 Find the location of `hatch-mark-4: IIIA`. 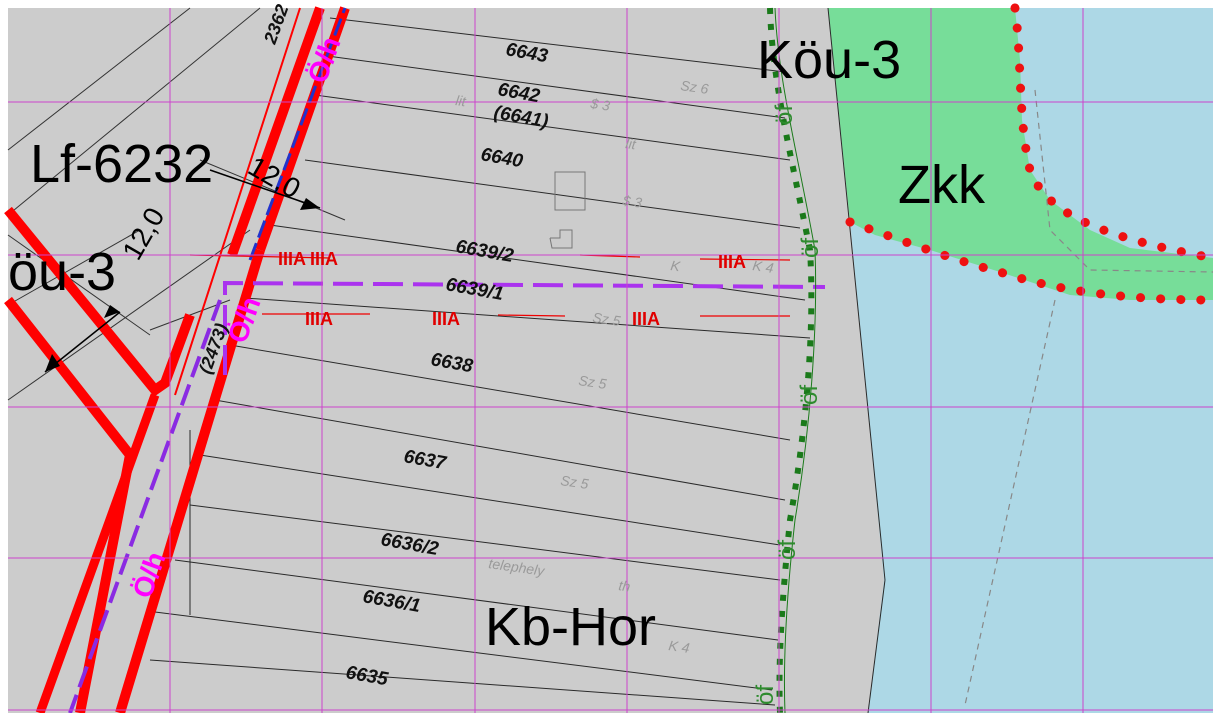

hatch-mark-4: IIIA is located at coordinates (319, 319).